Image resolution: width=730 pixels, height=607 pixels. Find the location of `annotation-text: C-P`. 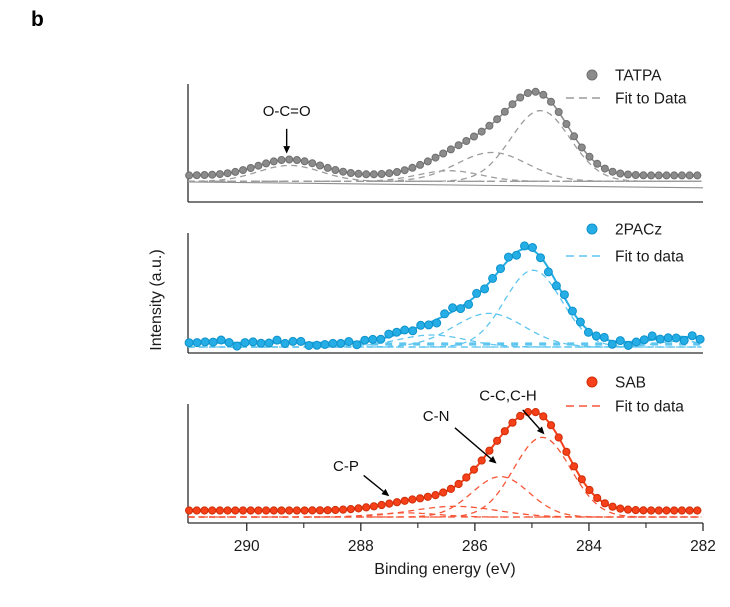

annotation-text: C-P is located at coordinates (346, 466).